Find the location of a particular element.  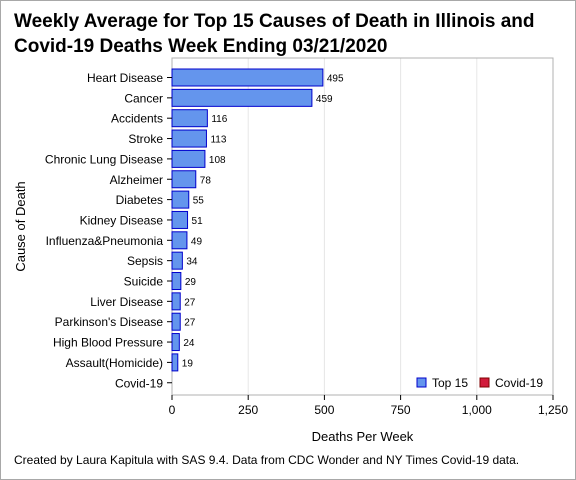

x-axis-label: Deaths Per Week is located at coordinates (363, 436).